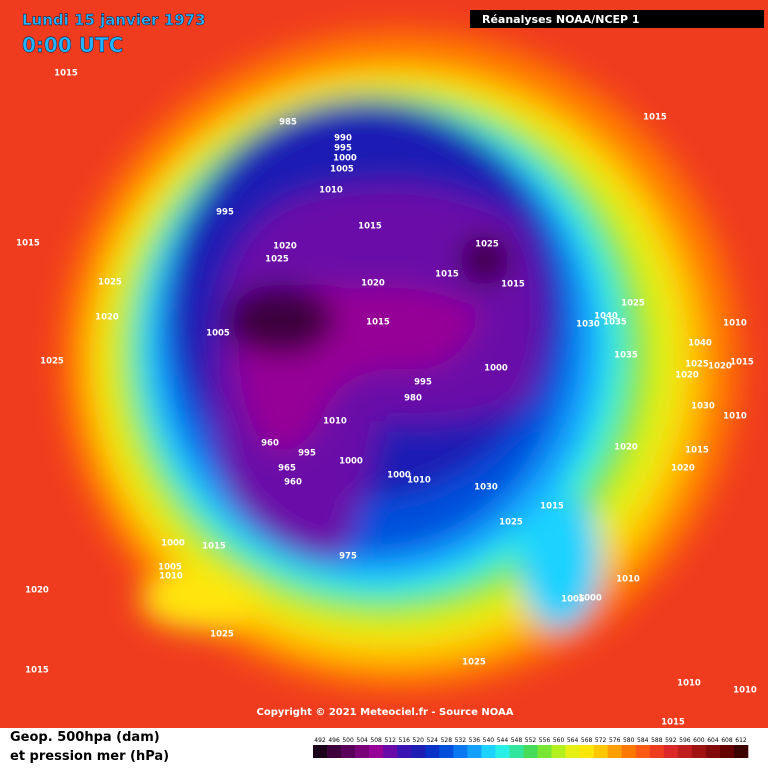 The image size is (768, 768). I want to click on colorbar-tick-label: 496, so click(334, 740).